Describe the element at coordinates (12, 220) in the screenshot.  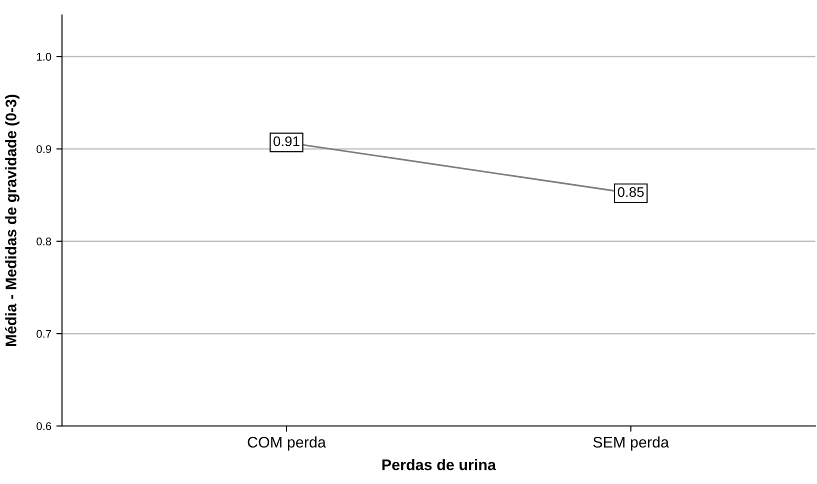
I see `y-axis-title: Média - Medidas de gravidade (0-3)` at that location.